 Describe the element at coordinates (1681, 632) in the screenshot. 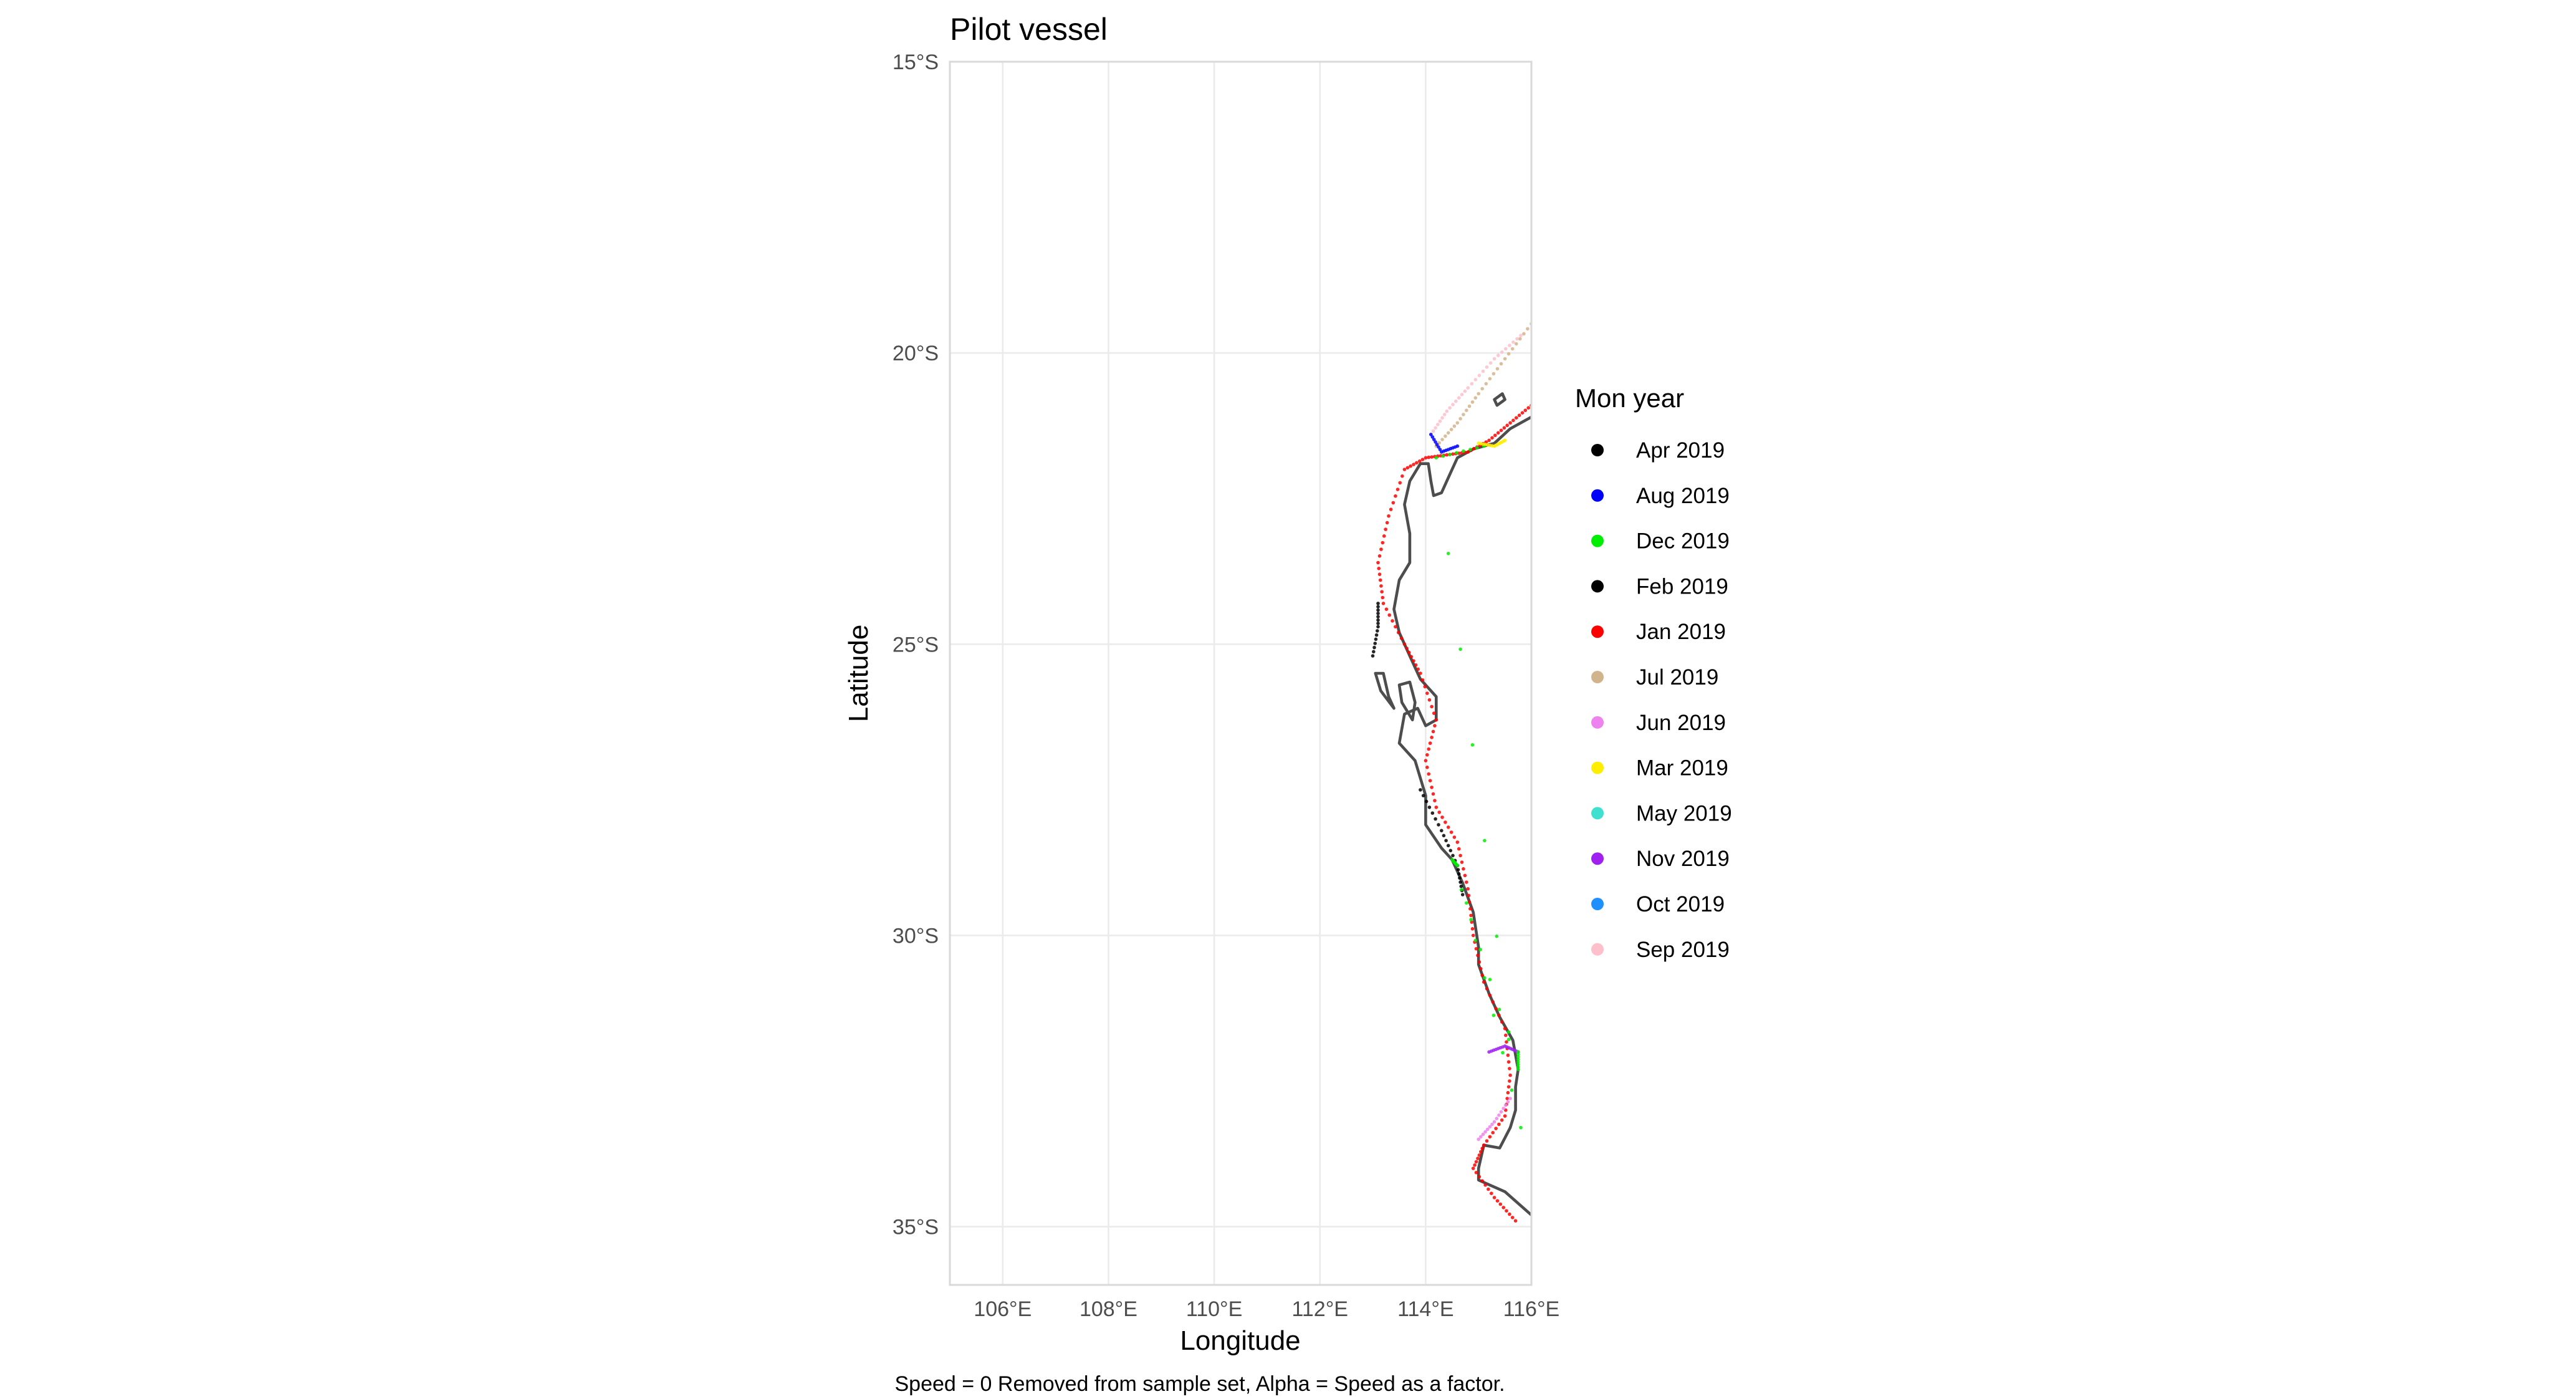

I see `legend-label: Jan 2019` at that location.